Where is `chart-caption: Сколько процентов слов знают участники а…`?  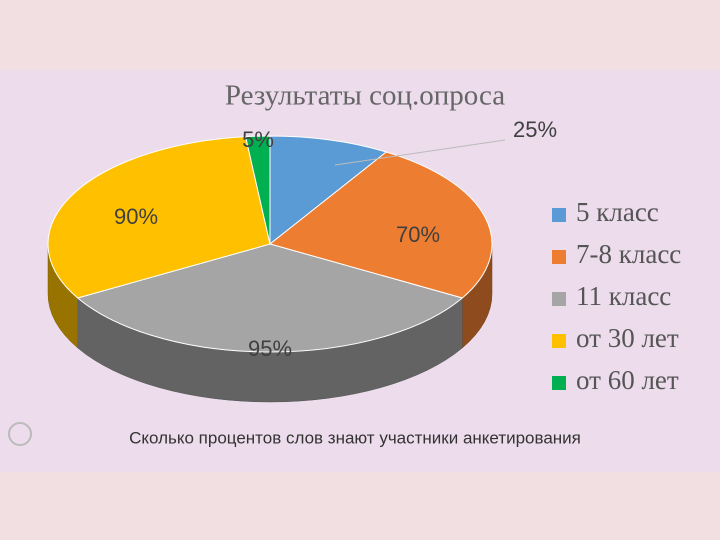 chart-caption: Сколько процентов слов знают участники а… is located at coordinates (355, 437).